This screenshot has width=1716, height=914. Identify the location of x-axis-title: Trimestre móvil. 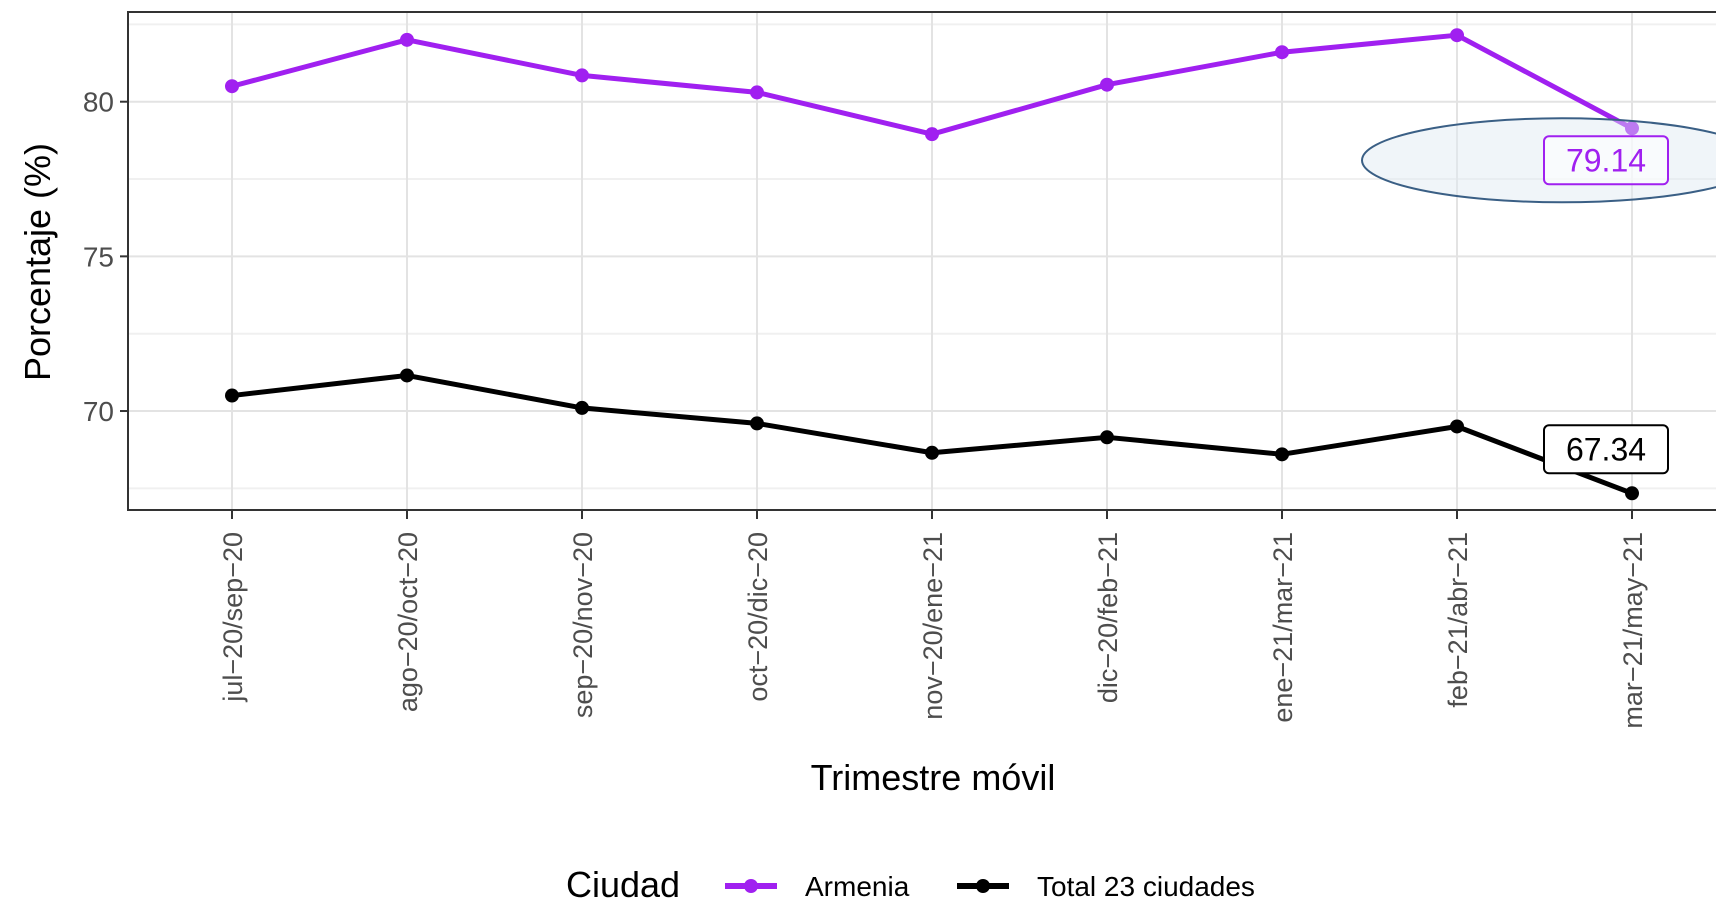
(933, 777).